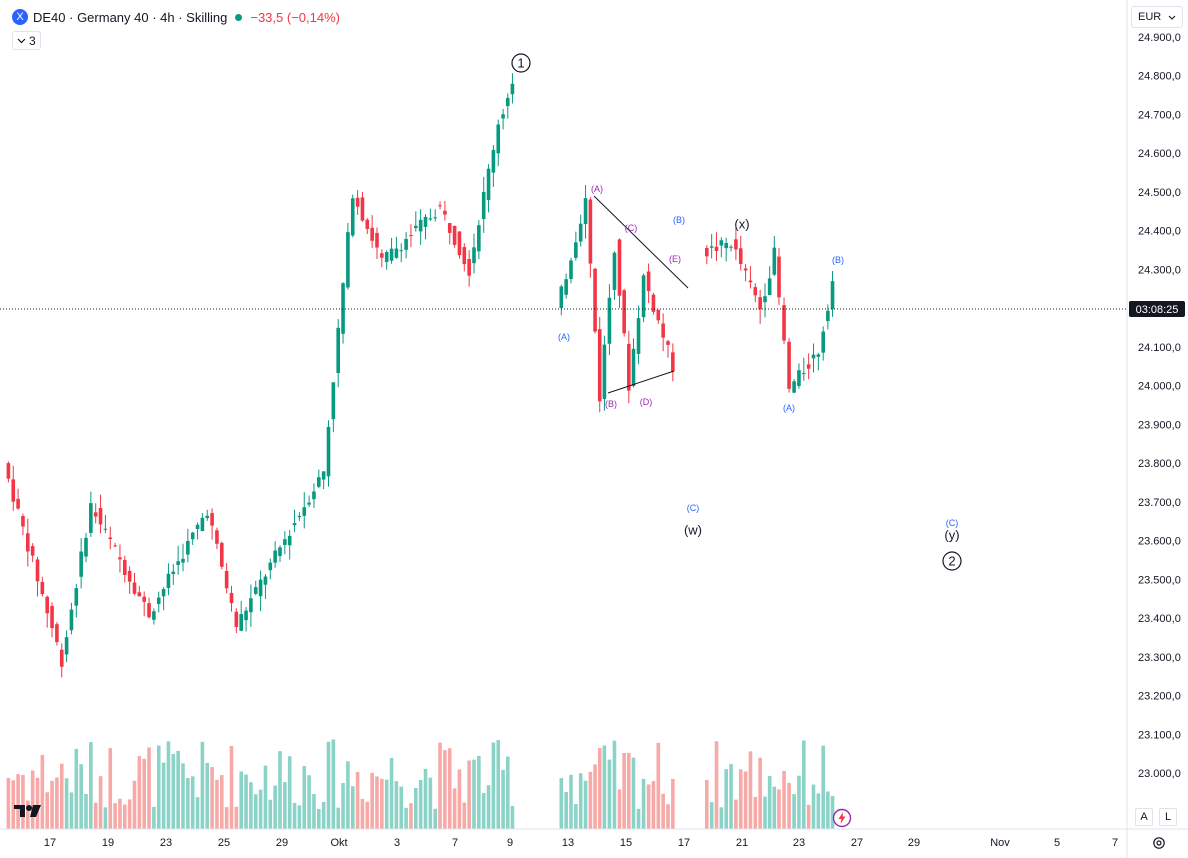  I want to click on price-tick-label: 24.600,0, so click(1159, 154).